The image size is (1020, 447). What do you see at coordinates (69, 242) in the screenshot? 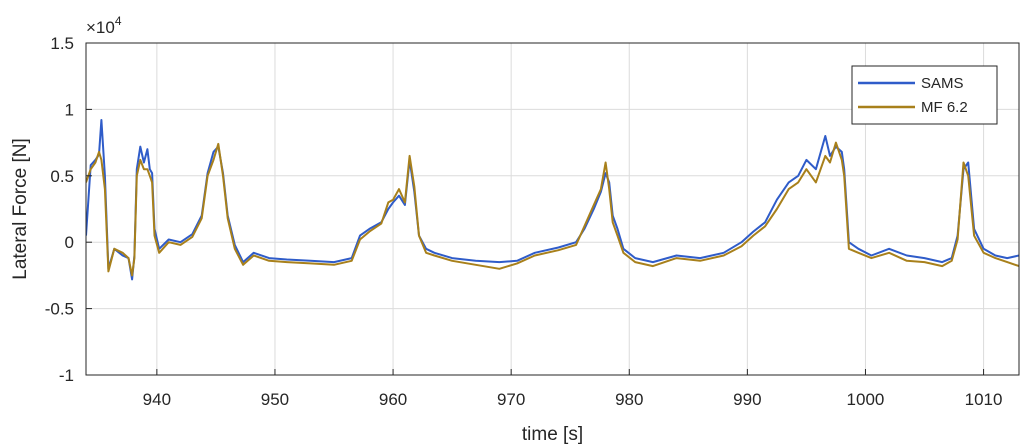
I see `y-tick-label-2: 0` at bounding box center [69, 242].